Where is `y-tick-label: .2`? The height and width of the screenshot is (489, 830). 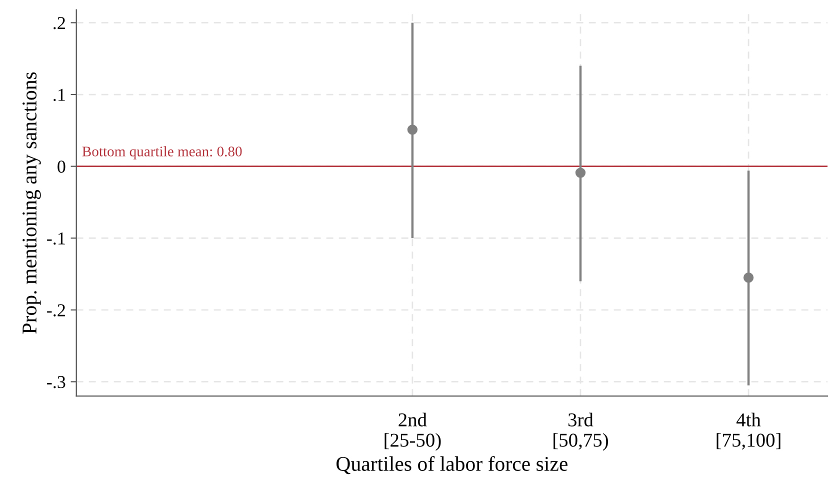 y-tick-label: .2 is located at coordinates (59, 23).